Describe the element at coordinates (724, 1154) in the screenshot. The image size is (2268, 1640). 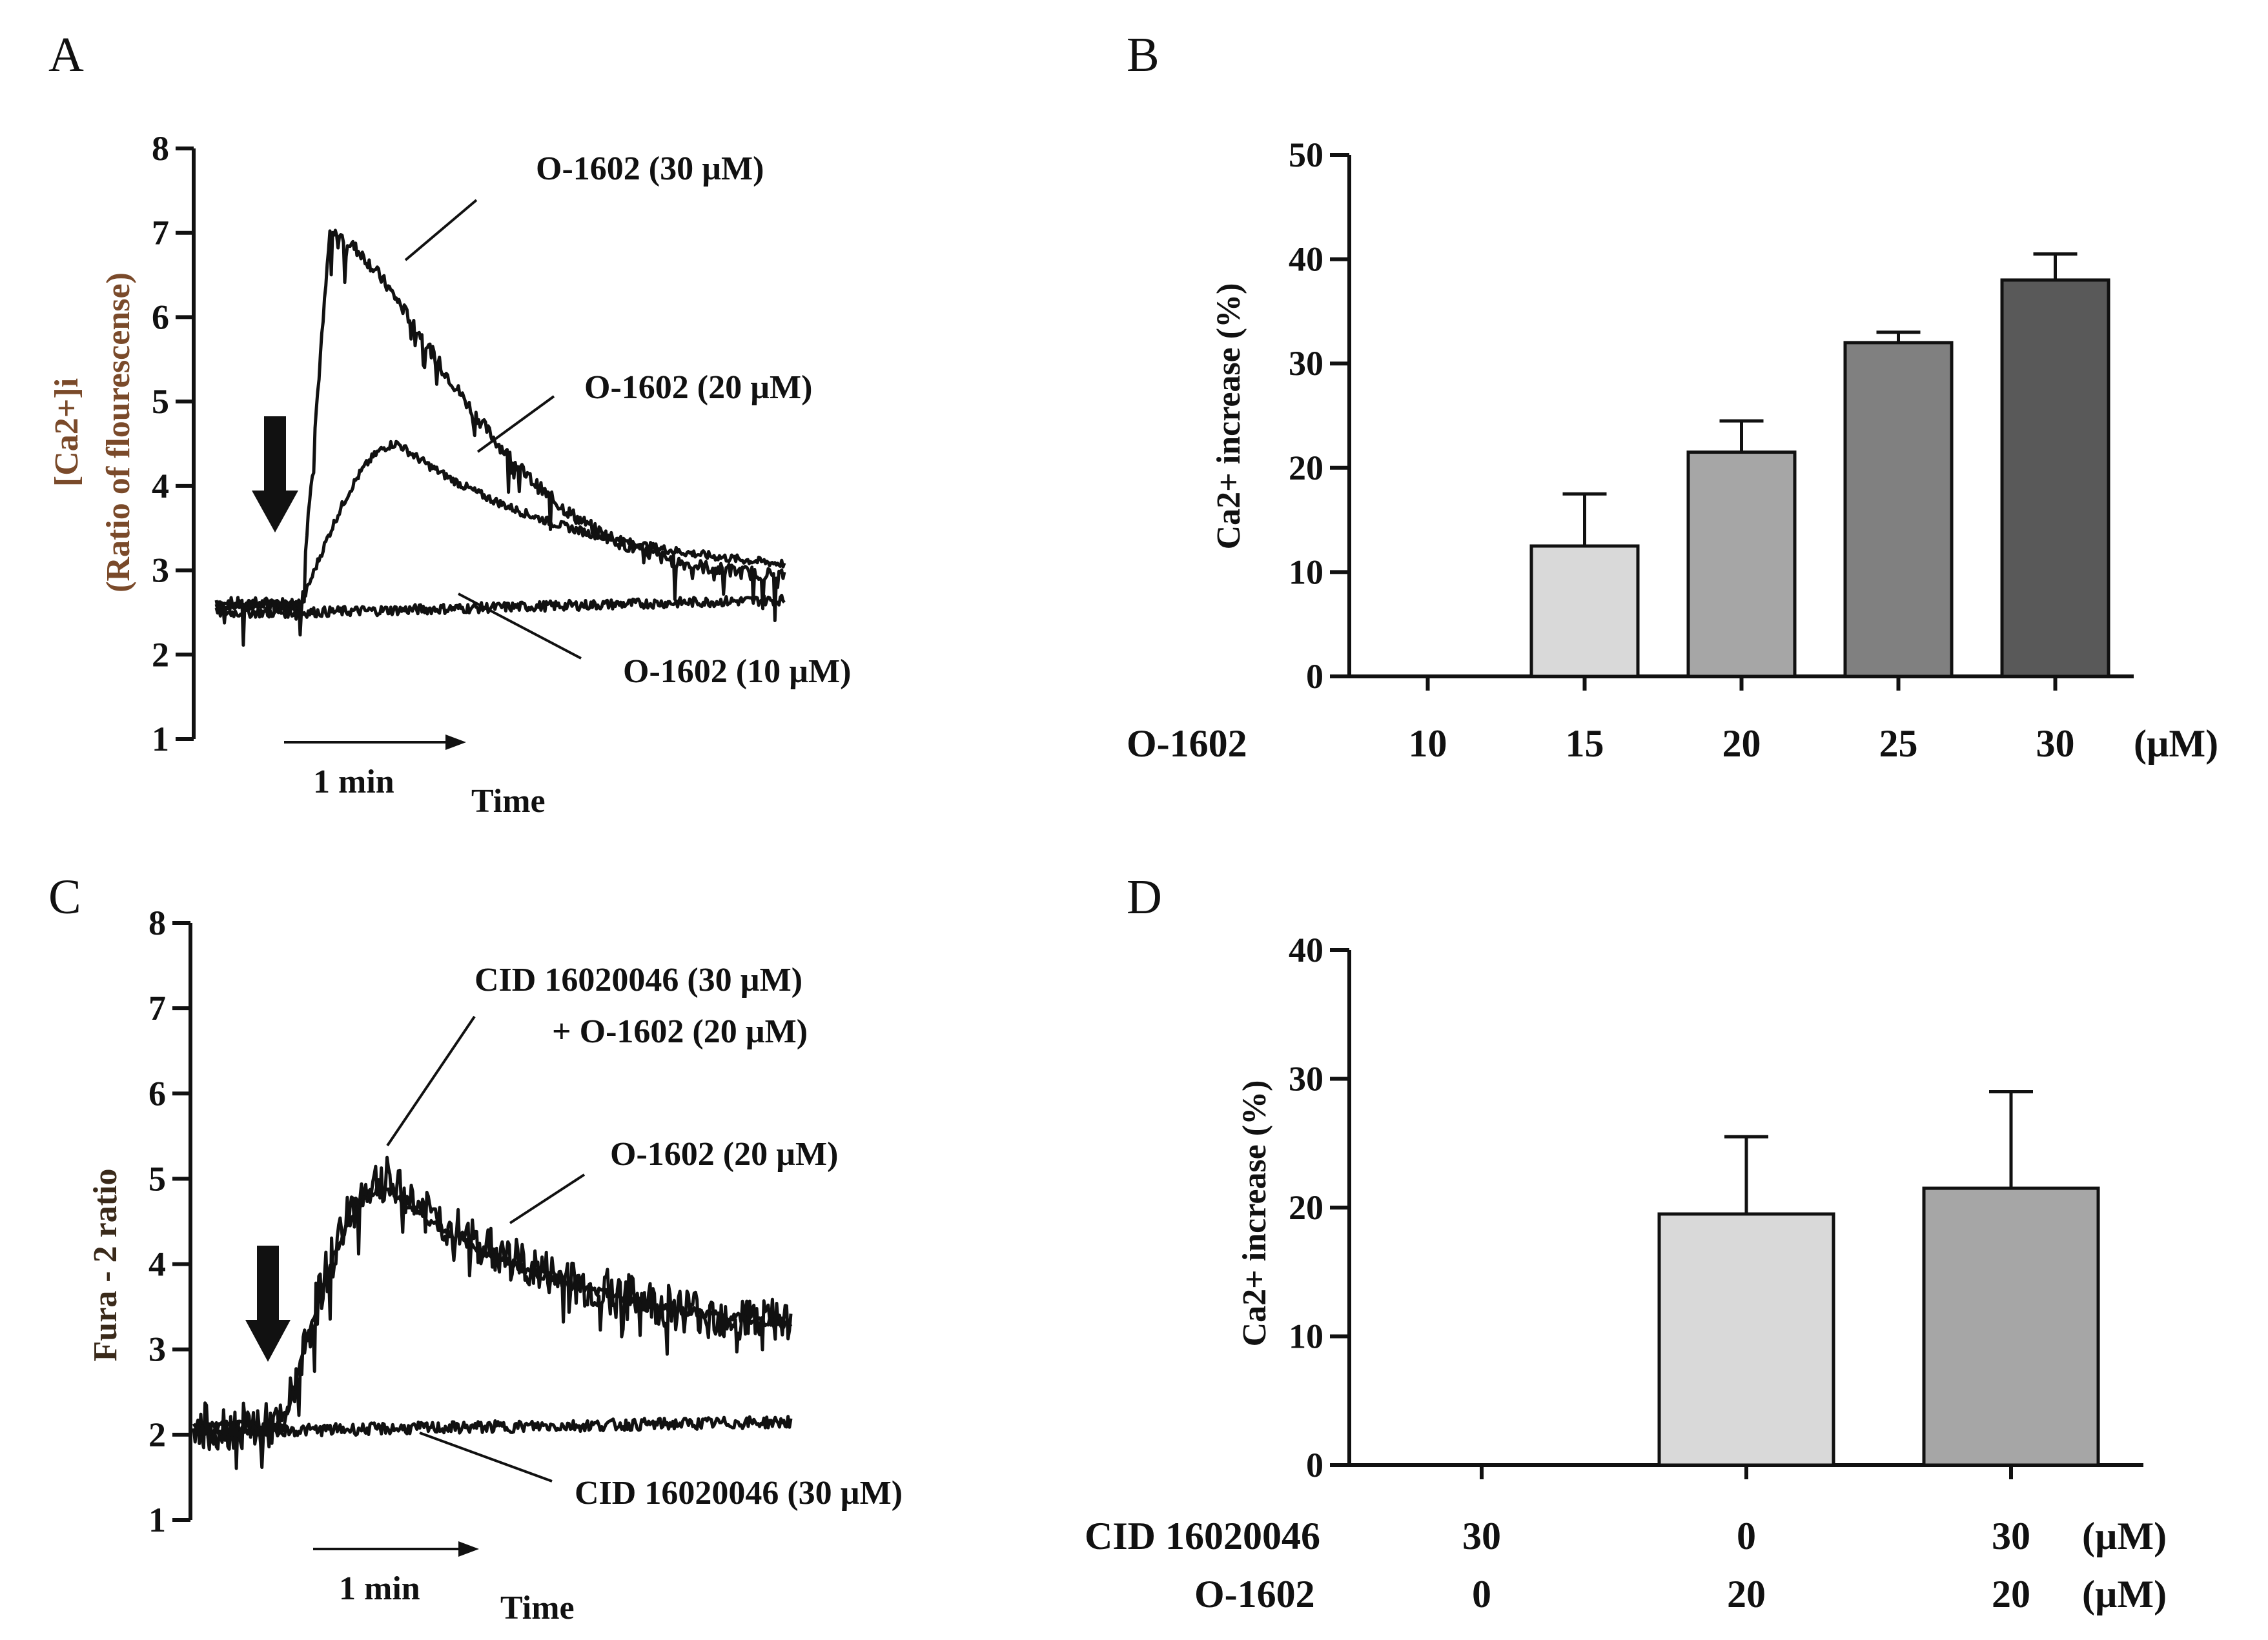
I see `panel-c-label-o1602: O-1602 (20 µM)` at that location.